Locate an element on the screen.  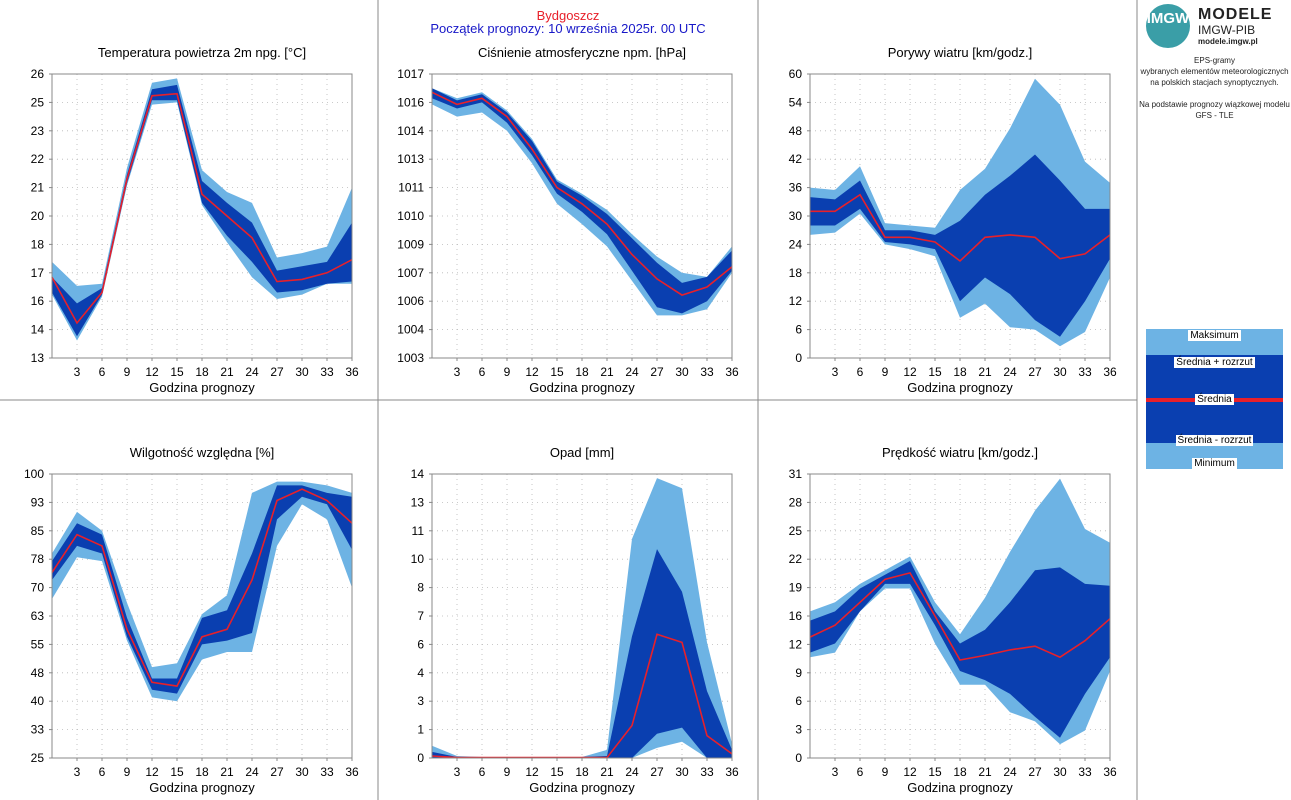
y-tick-label: 1010 is located at coordinates (410, 216).